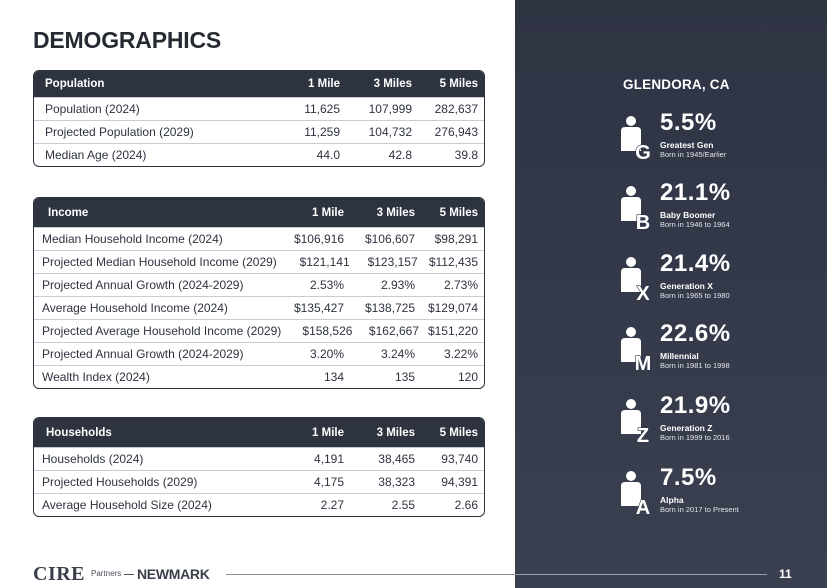  What do you see at coordinates (396, 459) in the screenshot?
I see `cell-3-miles: 38,465` at bounding box center [396, 459].